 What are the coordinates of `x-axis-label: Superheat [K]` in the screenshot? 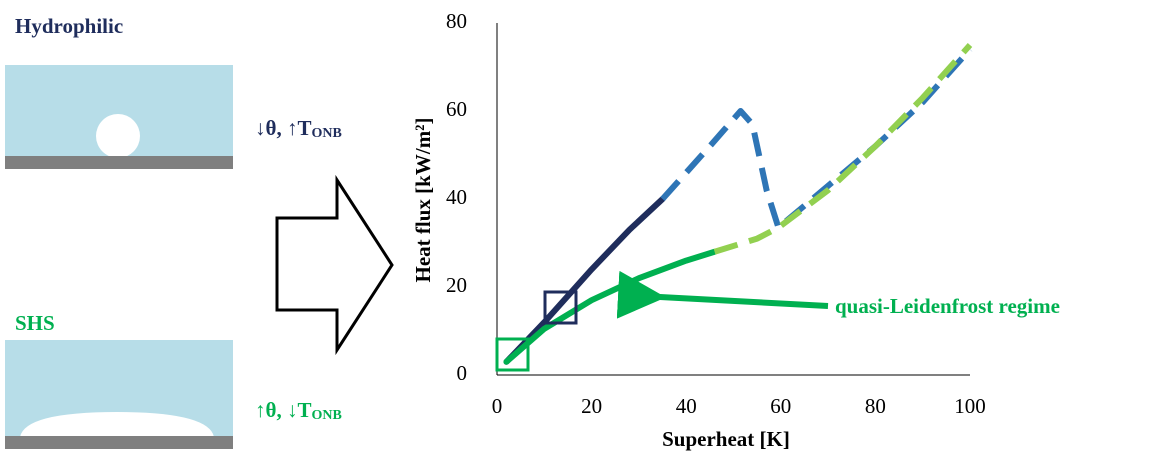 It's located at (726, 439).